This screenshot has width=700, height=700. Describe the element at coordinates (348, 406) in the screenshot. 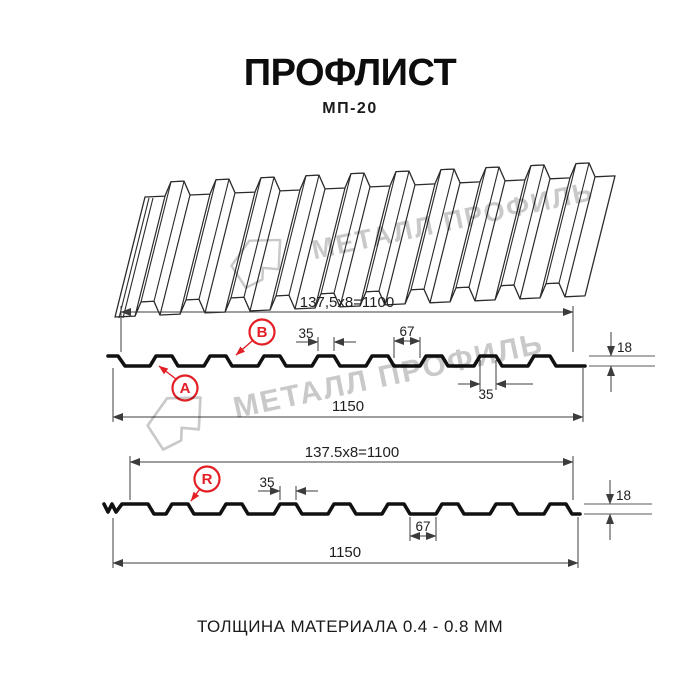

I see `dim-overall-width-top: 1150` at that location.